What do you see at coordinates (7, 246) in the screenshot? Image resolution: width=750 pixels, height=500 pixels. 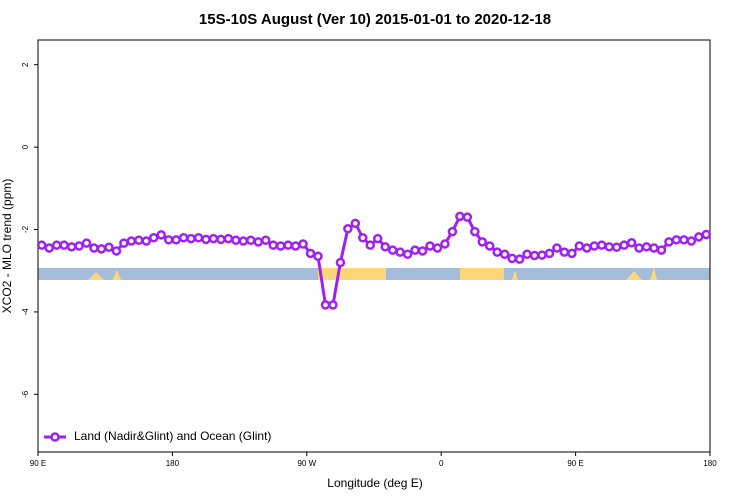 I see `y-axis-label: XCO2 - MLO trend (ppm)` at bounding box center [7, 246].